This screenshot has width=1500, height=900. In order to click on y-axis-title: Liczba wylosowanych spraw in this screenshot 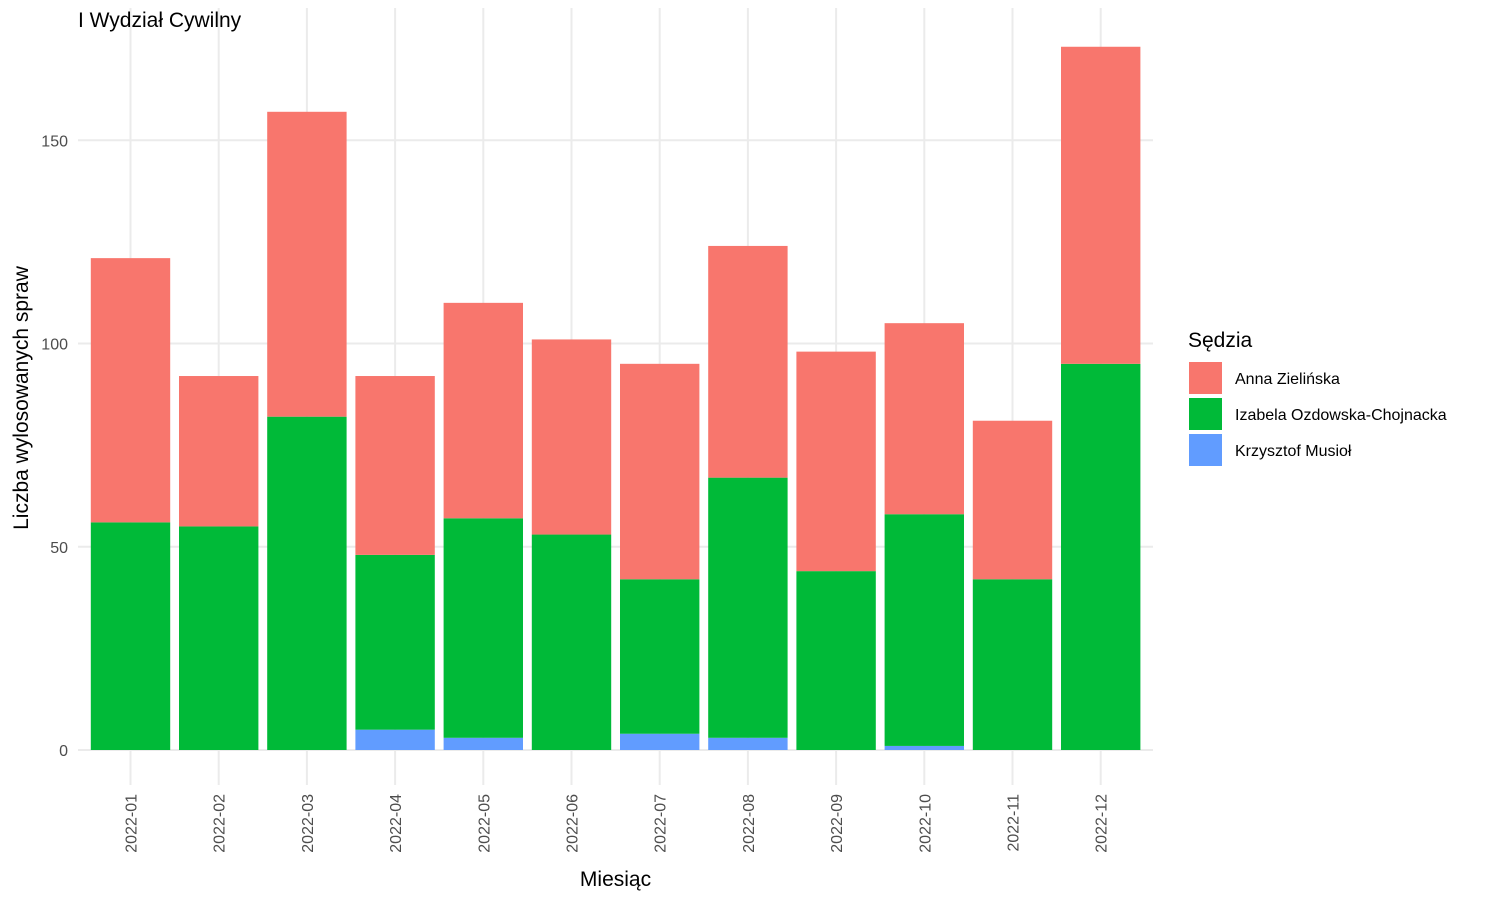, I will do `click(21, 397)`.